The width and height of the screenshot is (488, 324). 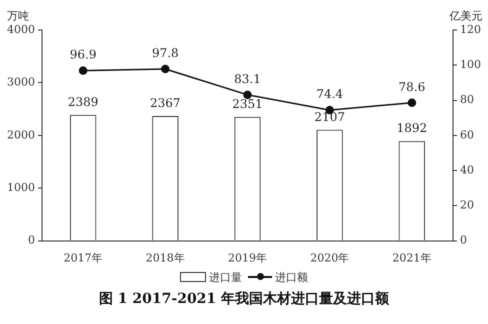 I want to click on data-label: 83.1, so click(x=247, y=79).